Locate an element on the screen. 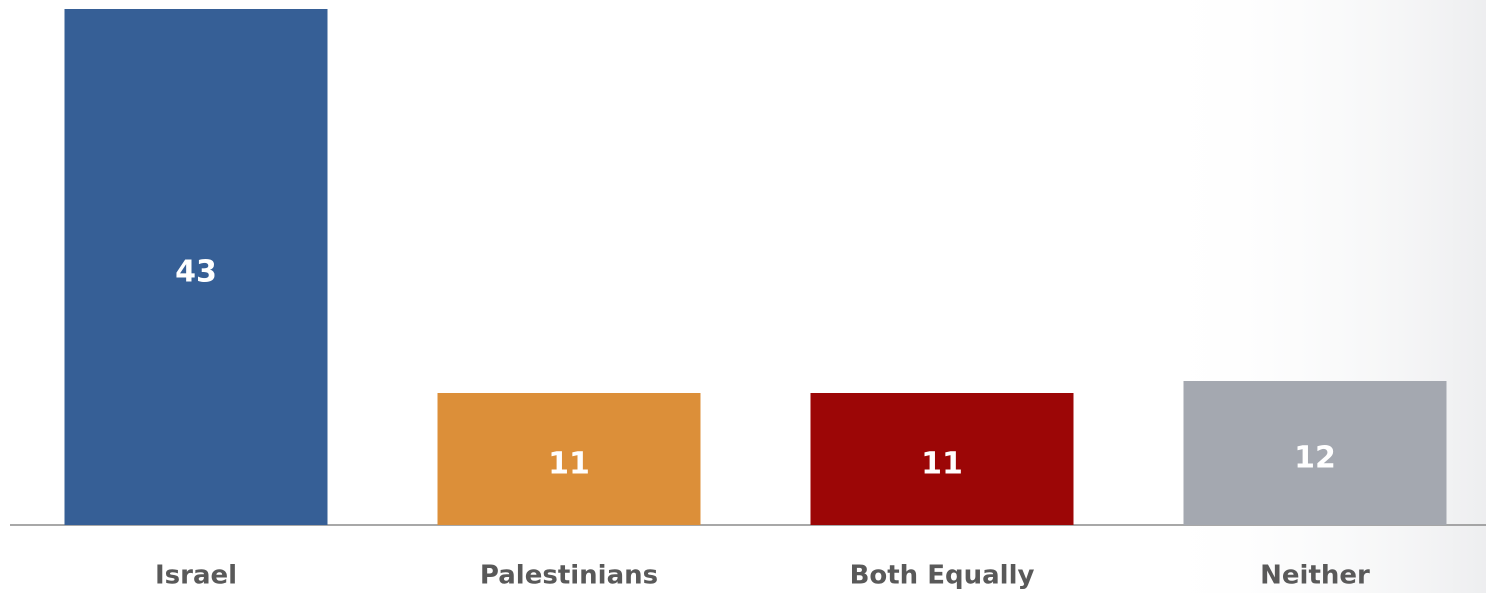  x-tick-label: Israel is located at coordinates (196, 576).